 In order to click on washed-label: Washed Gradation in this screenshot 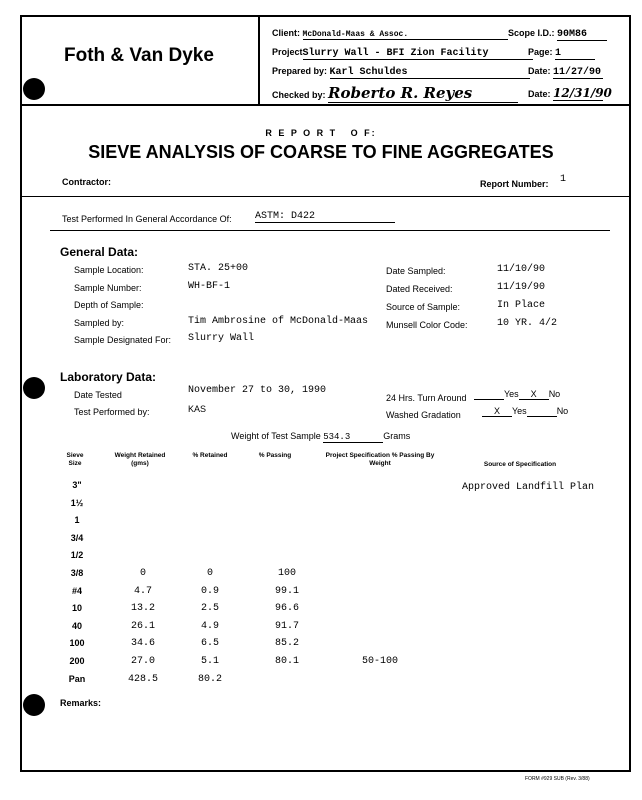, I will do `click(423, 415)`.